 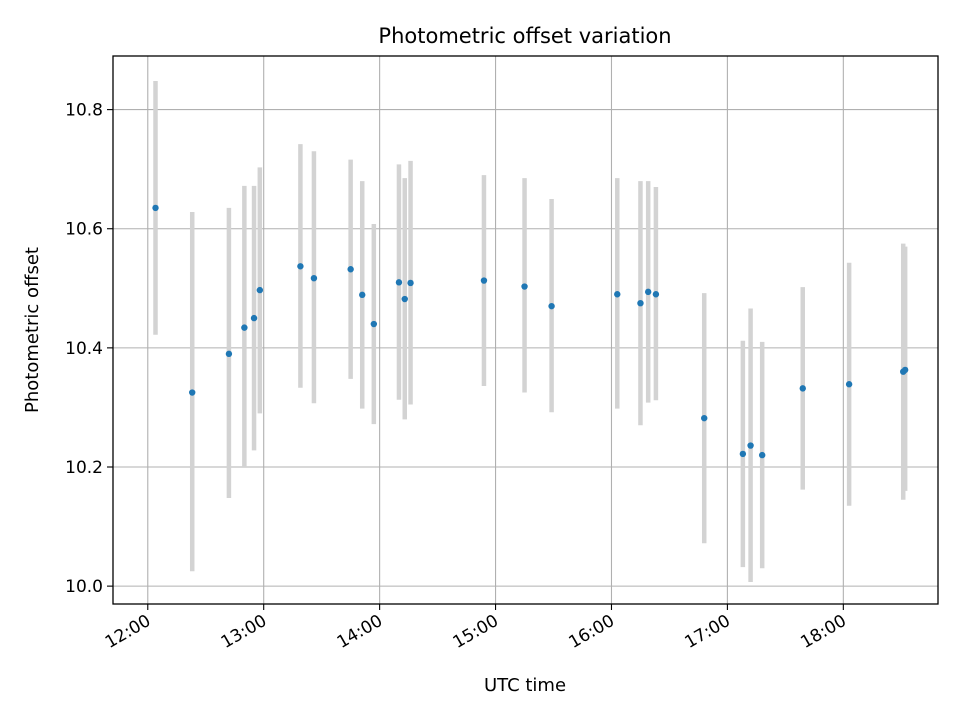 I want to click on y-axis-ticks: 10.0 10.2 10.4 10.6 10.8, so click(x=89, y=349).